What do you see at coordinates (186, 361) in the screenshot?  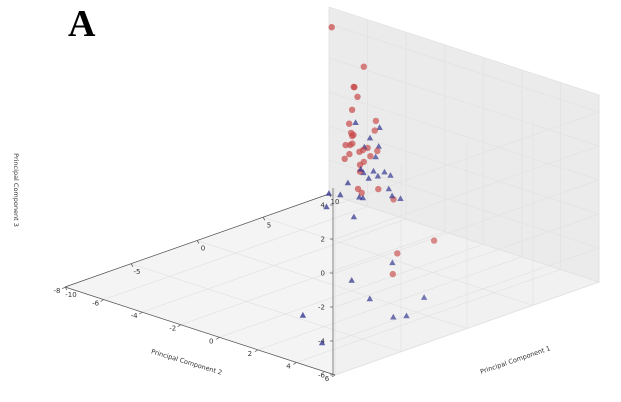 I see `y-axis-label: Principal Component 2` at bounding box center [186, 361].